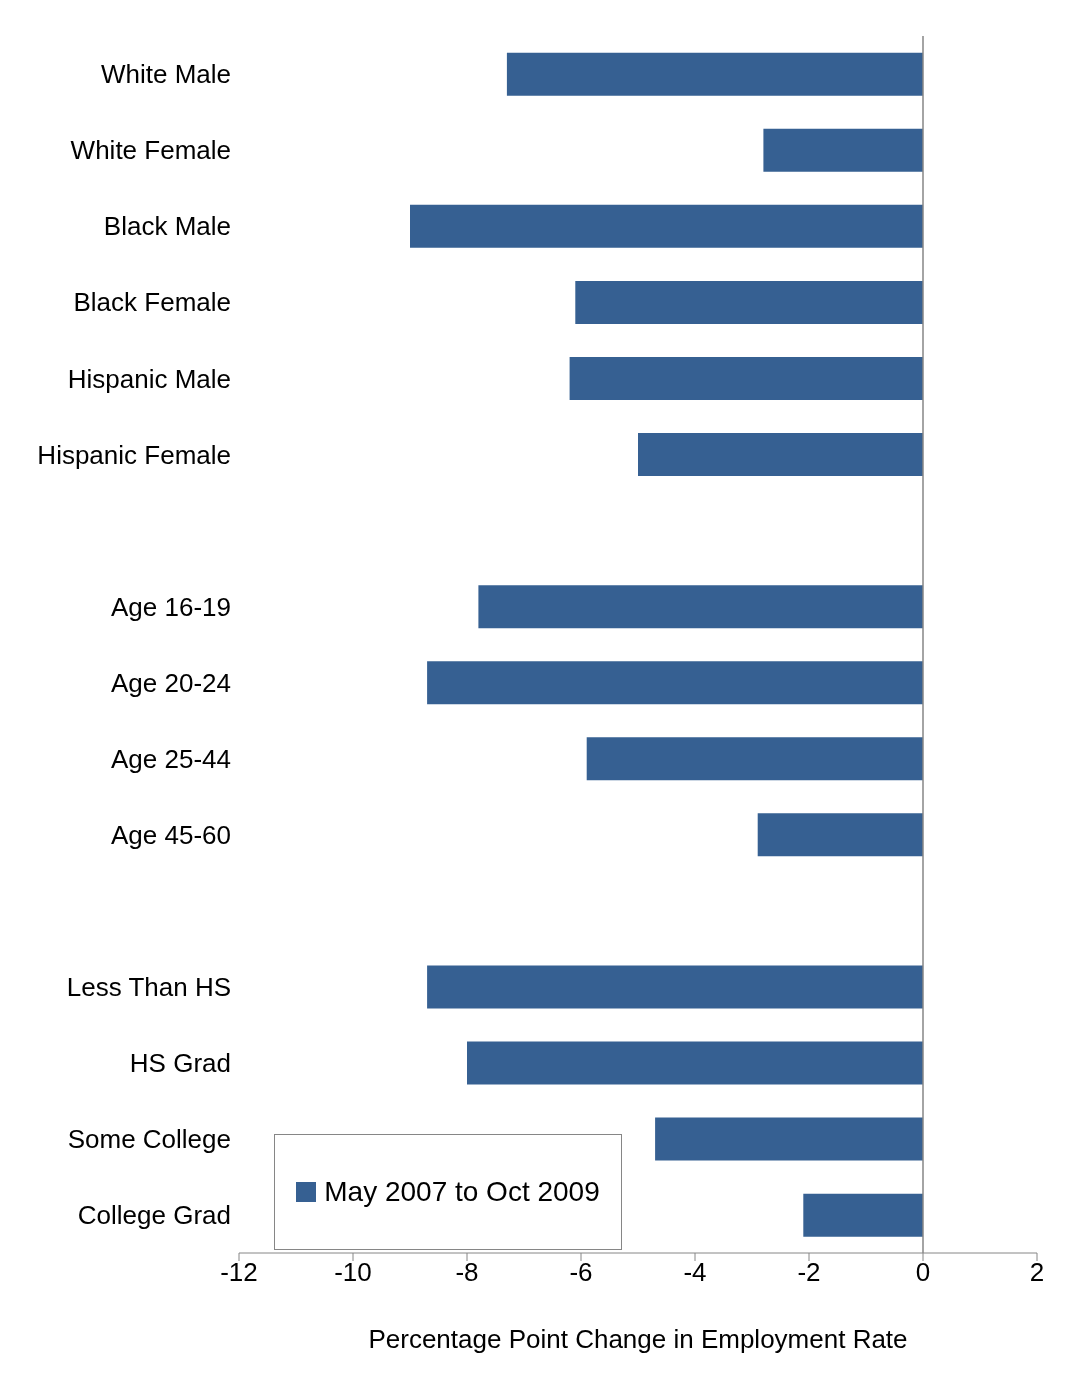 This screenshot has width=1065, height=1389. Describe the element at coordinates (154, 1215) in the screenshot. I see `y-tick-label: College Grad` at that location.